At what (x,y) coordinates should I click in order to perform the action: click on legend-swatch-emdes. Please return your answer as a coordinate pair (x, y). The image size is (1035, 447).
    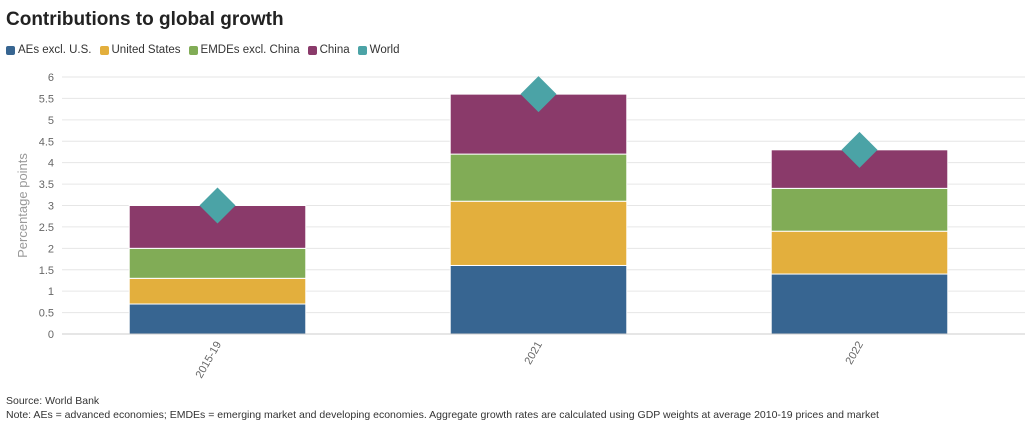
    Looking at the image, I should click on (193, 50).